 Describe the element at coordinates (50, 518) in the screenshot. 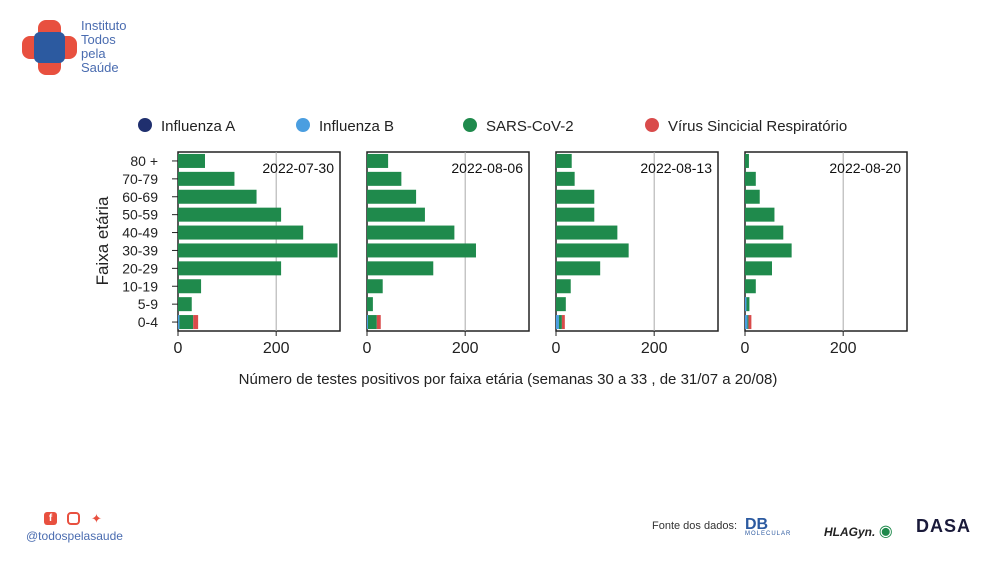

I see `facebook-icon: f` at that location.